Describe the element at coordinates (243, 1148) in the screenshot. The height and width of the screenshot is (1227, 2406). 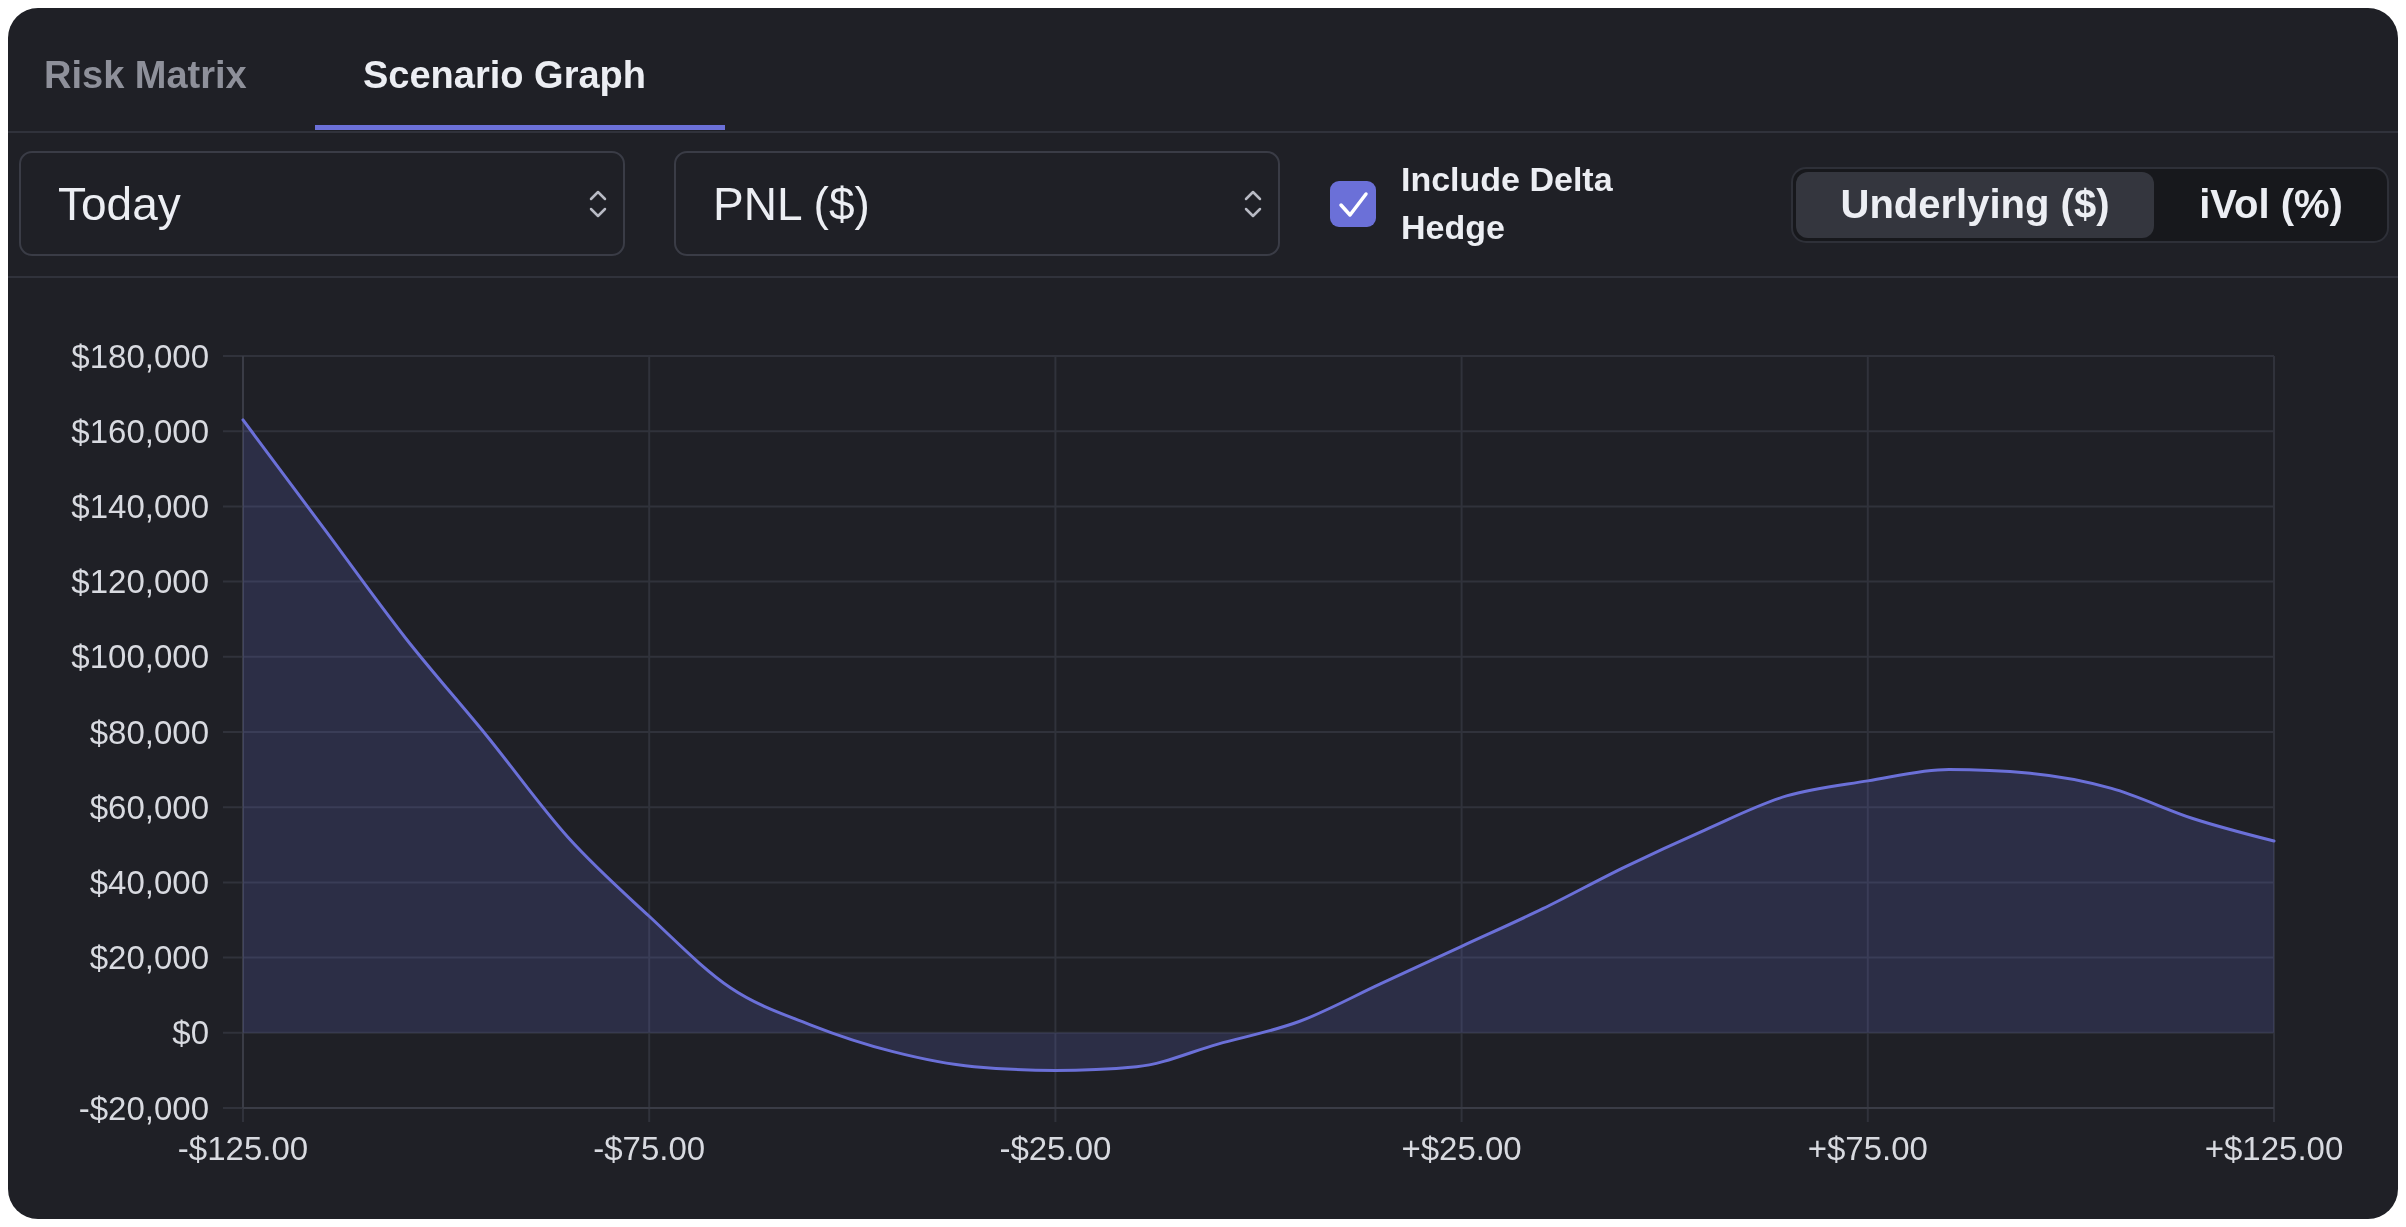
I see `x-tick-label: -$125.00` at that location.